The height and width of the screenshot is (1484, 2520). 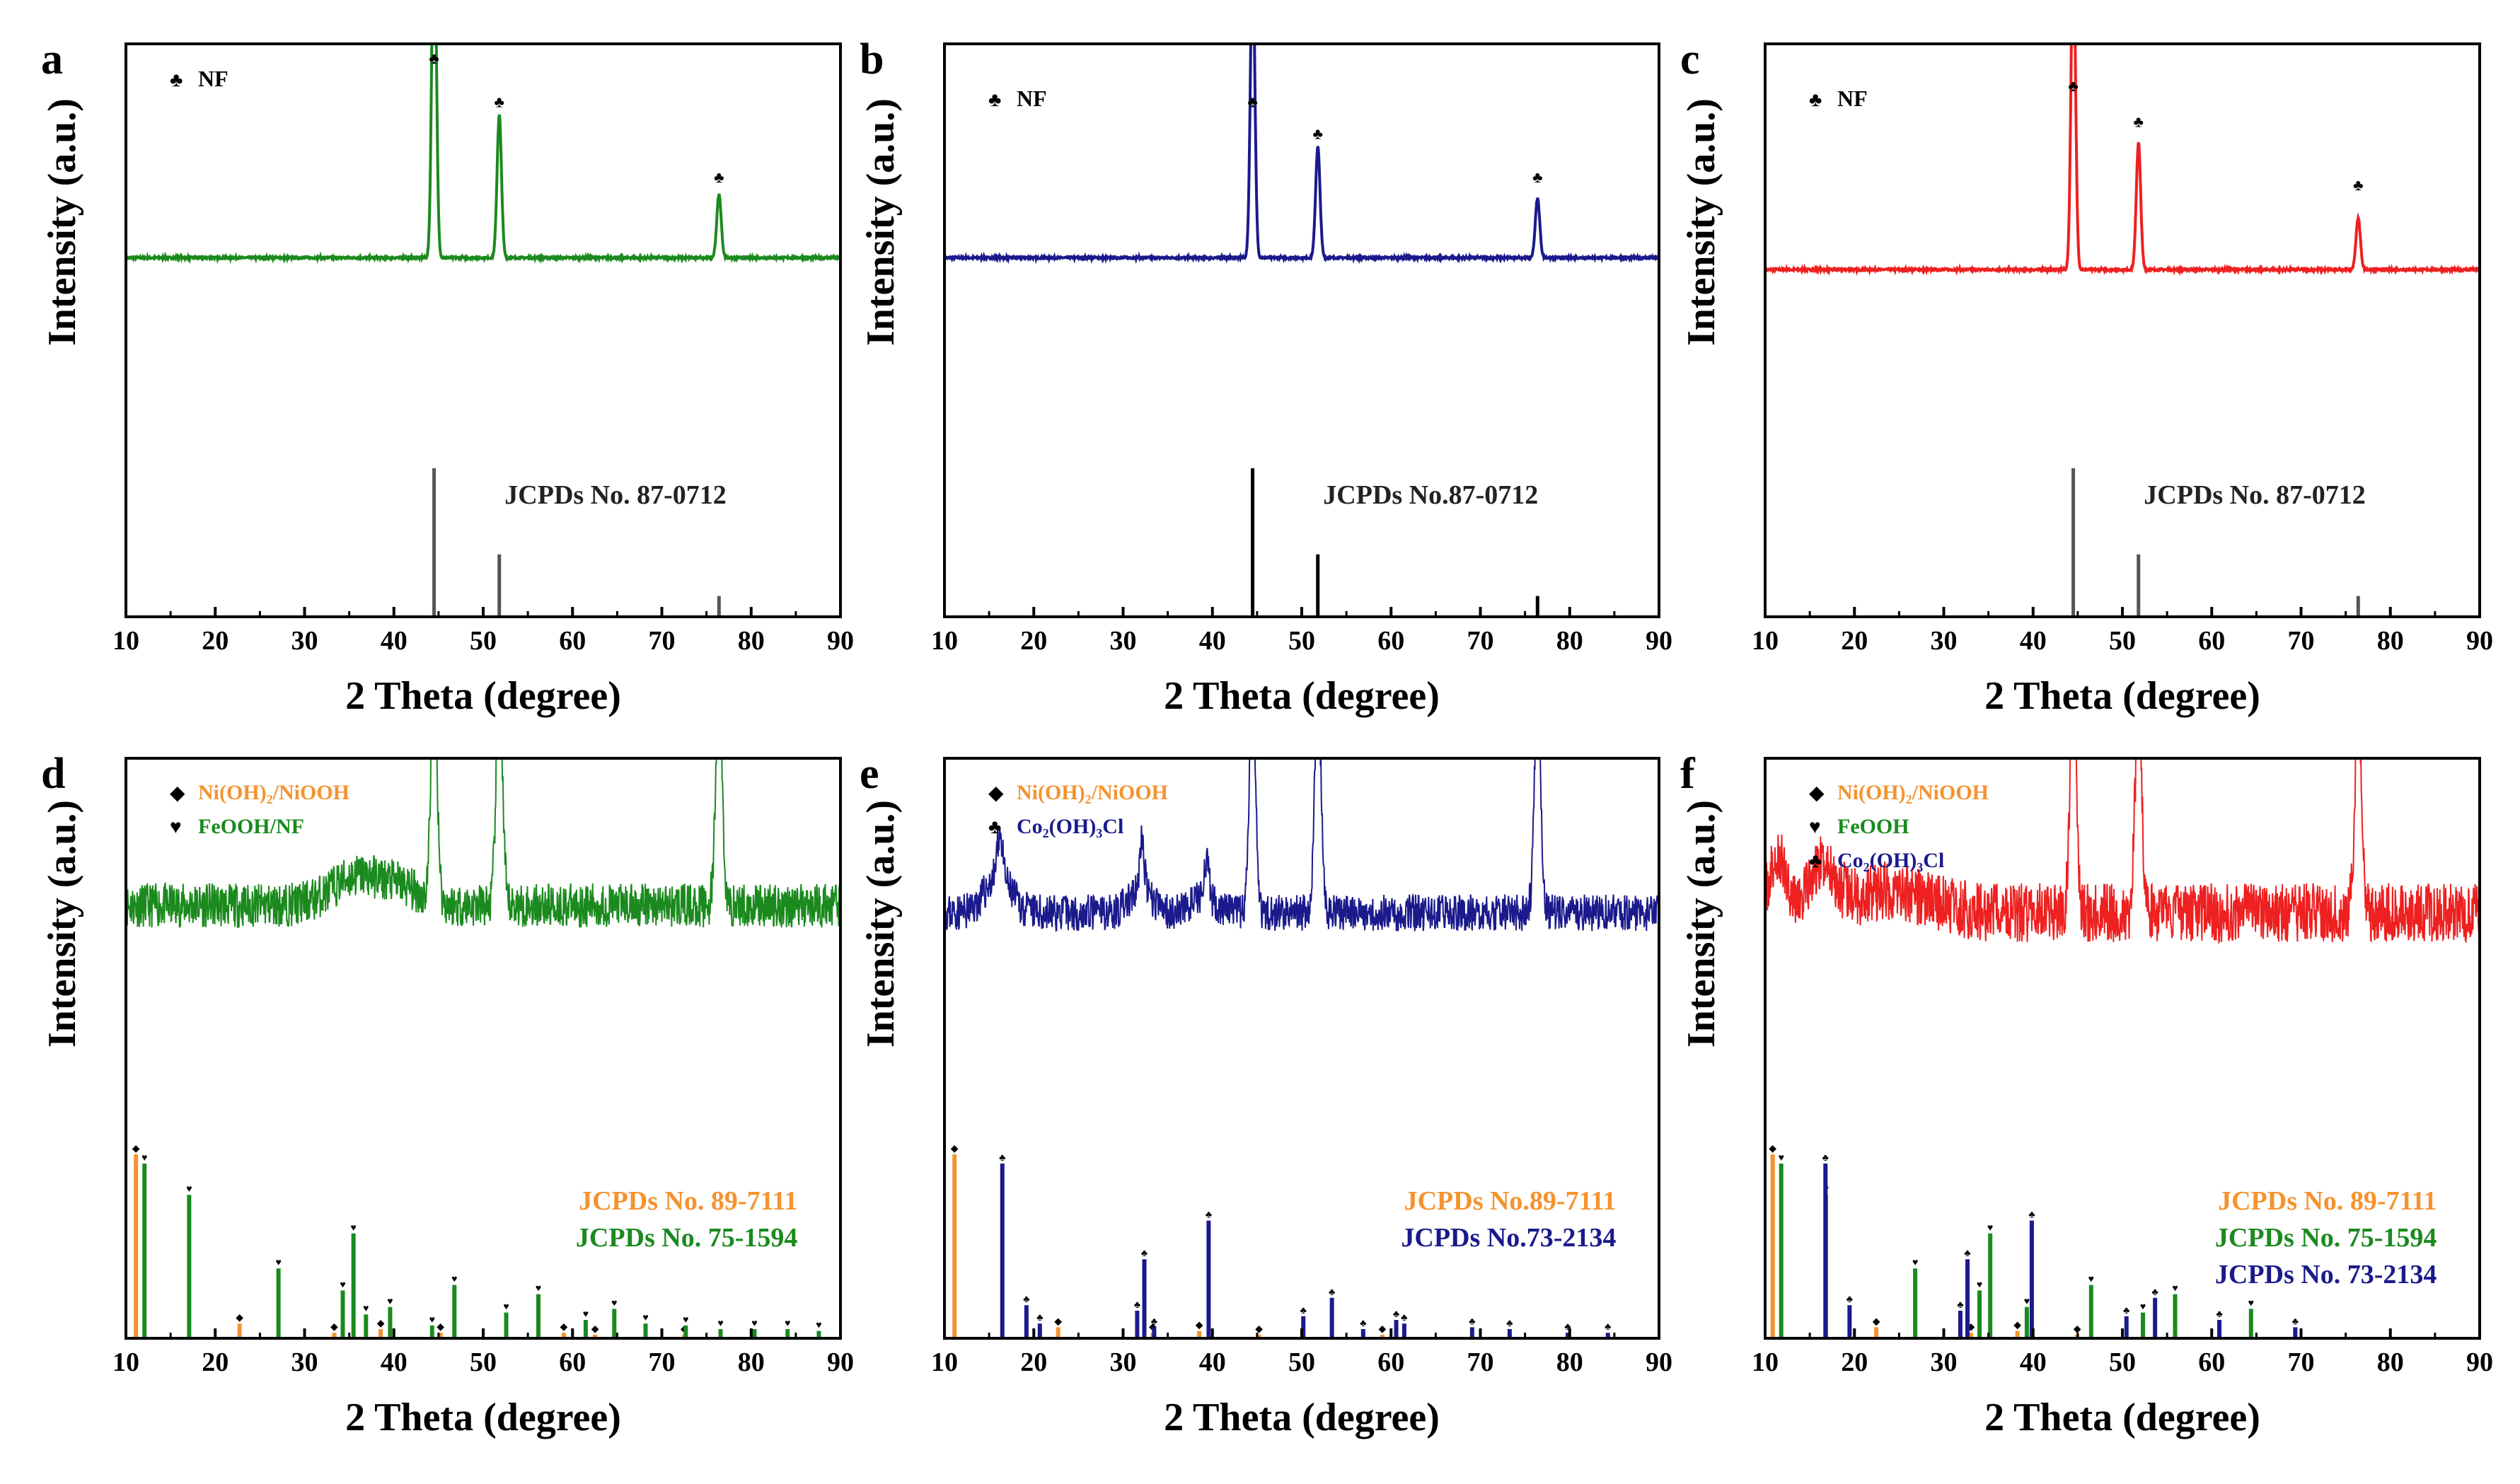 I want to click on legend-label: FeOOH, so click(x=1873, y=826).